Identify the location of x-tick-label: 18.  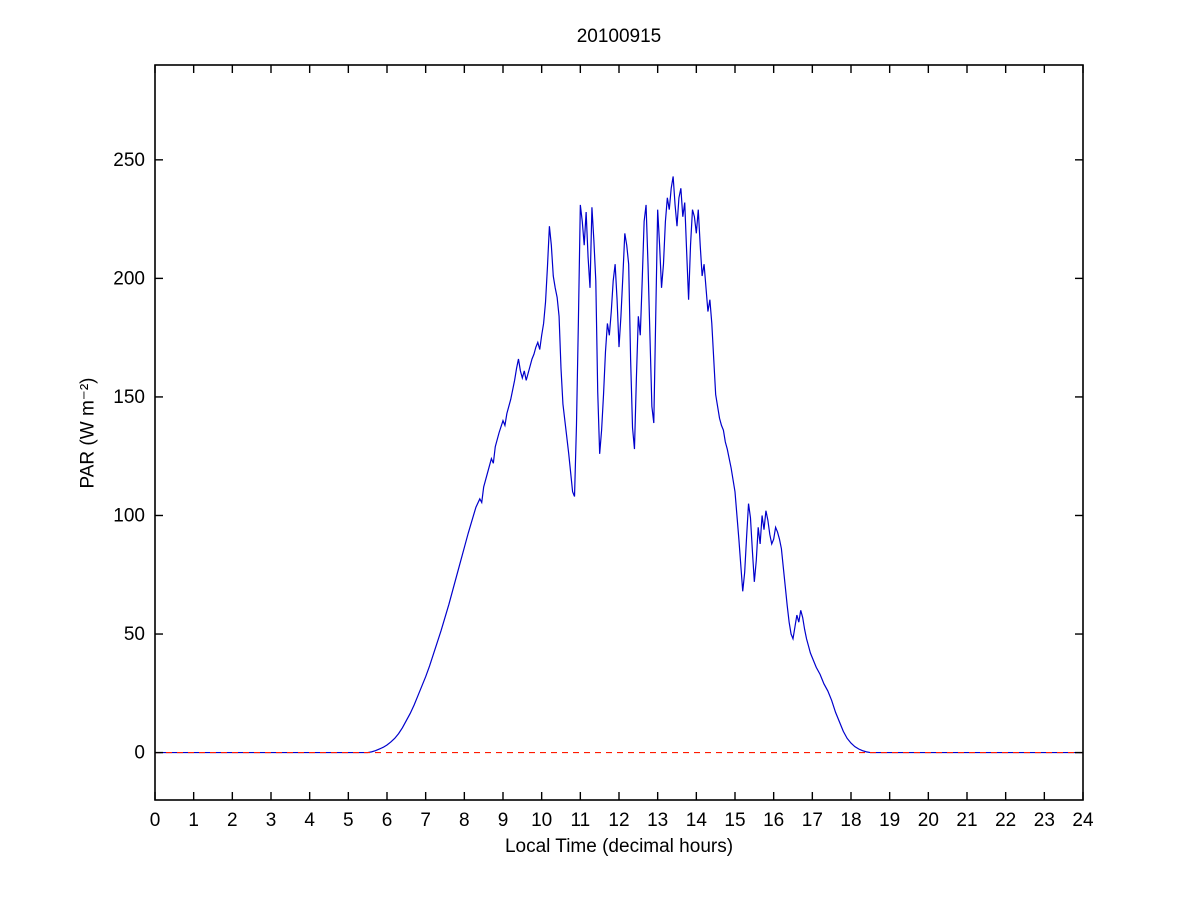
(850, 820).